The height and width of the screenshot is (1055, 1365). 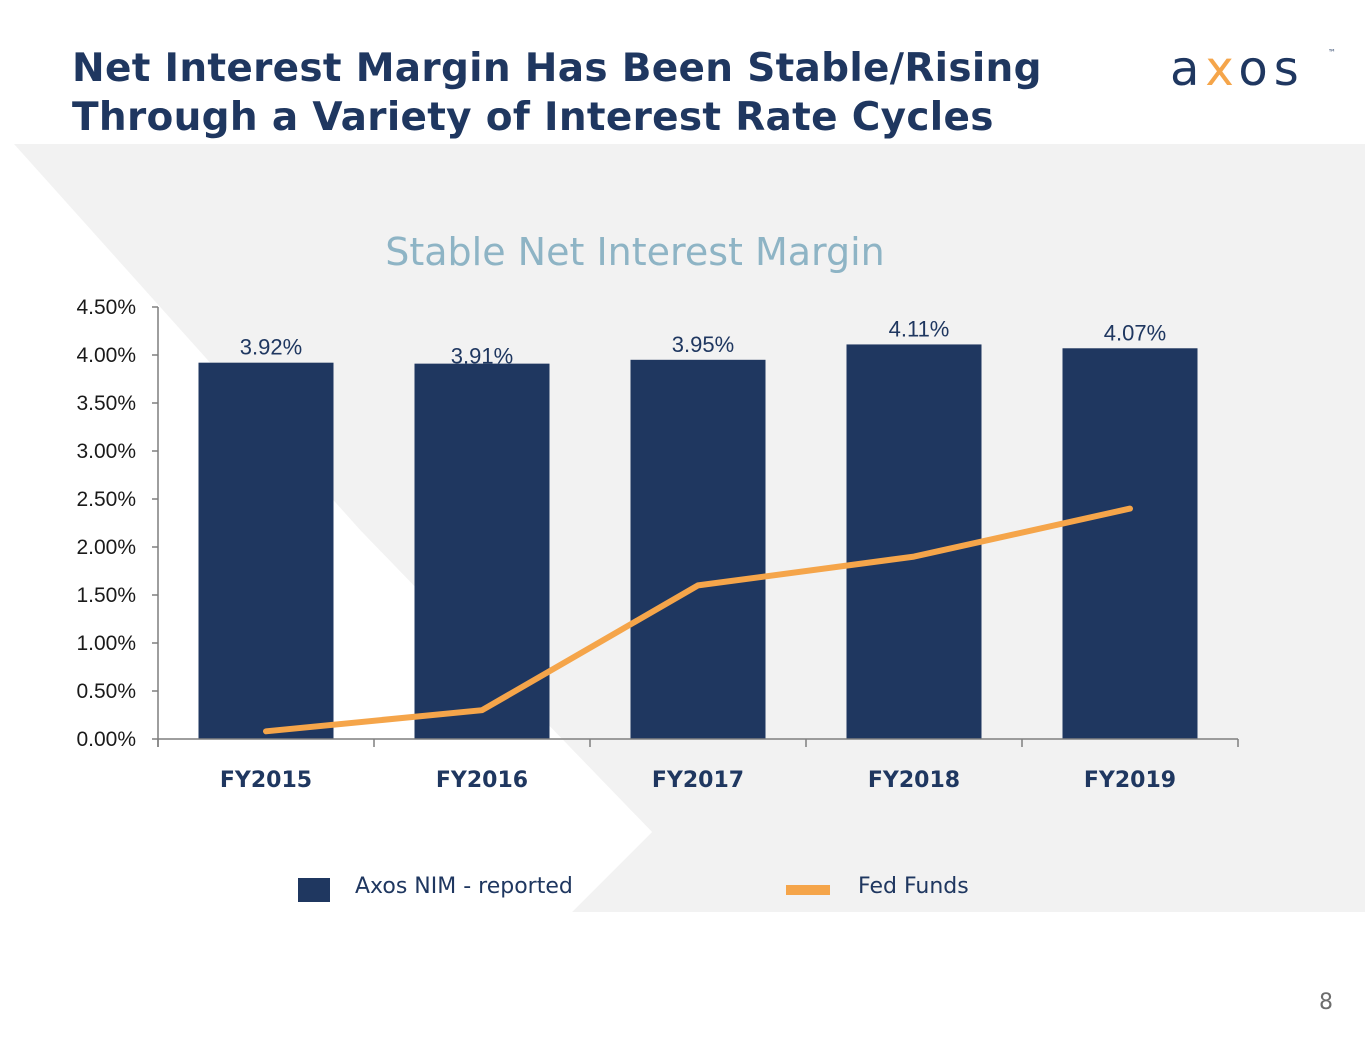 What do you see at coordinates (482, 356) in the screenshot?
I see `bar-value-label: 3.91%` at bounding box center [482, 356].